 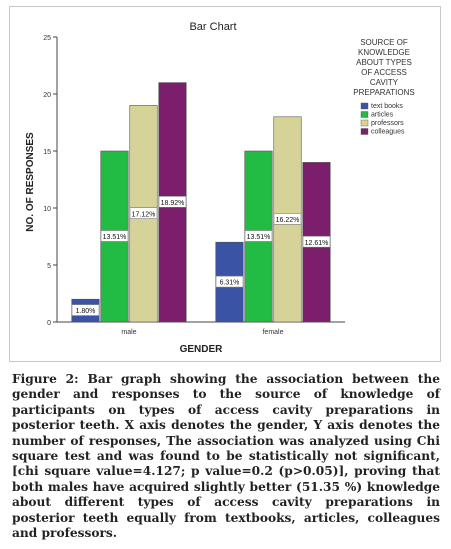 What do you see at coordinates (384, 42) in the screenshot?
I see `legend-title-line: SOURCE OF` at bounding box center [384, 42].